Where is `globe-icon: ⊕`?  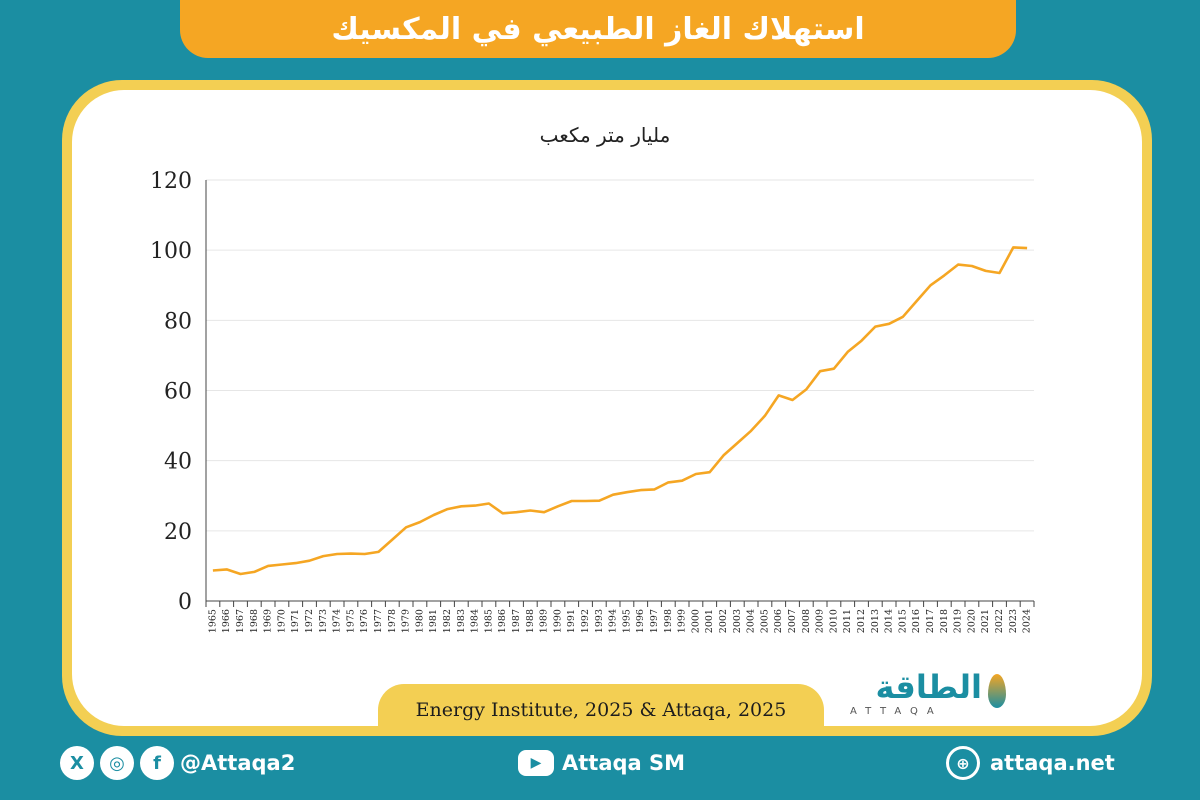 globe-icon: ⊕ is located at coordinates (963, 763).